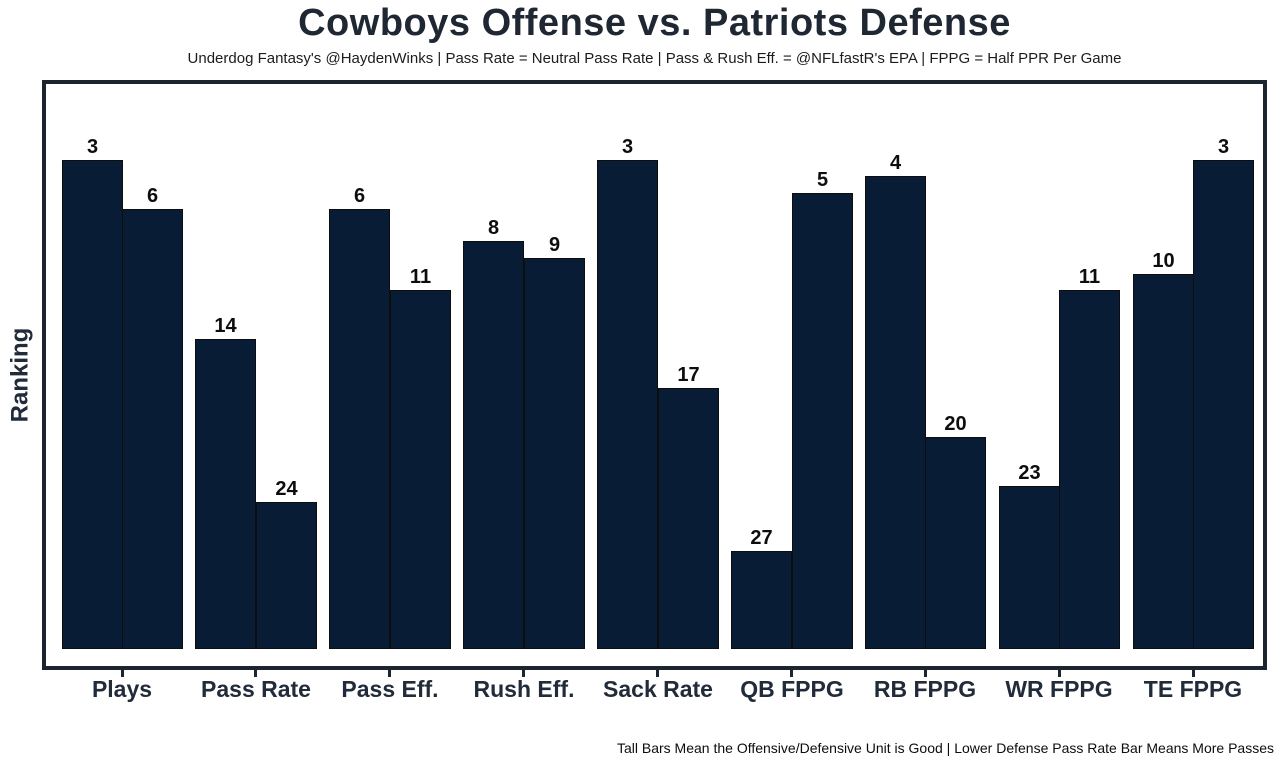 This screenshot has height=766, width=1280. I want to click on chart-title: Cowboys Offense vs. Patriots Defense, so click(654, 23).